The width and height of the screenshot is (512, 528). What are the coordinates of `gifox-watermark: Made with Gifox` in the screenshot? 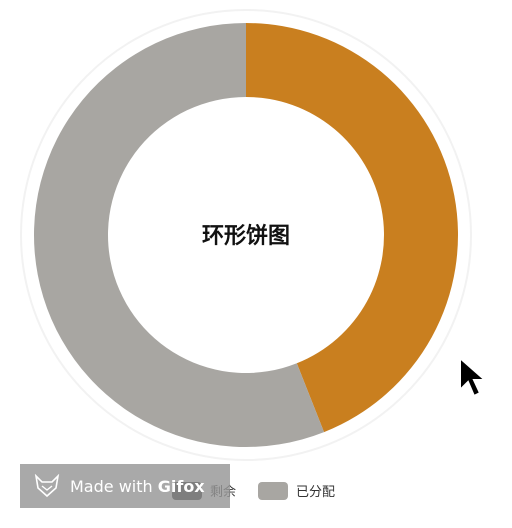 It's located at (125, 486).